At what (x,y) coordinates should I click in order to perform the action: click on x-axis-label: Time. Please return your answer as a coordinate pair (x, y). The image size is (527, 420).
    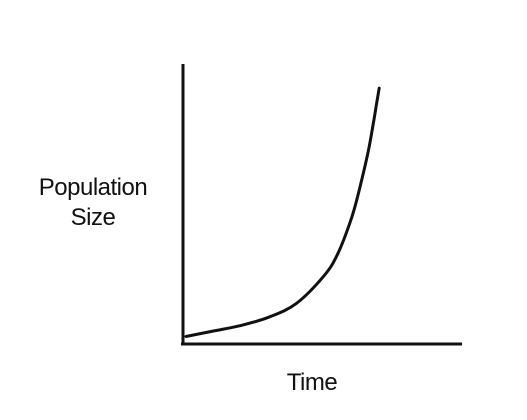
    Looking at the image, I should click on (312, 382).